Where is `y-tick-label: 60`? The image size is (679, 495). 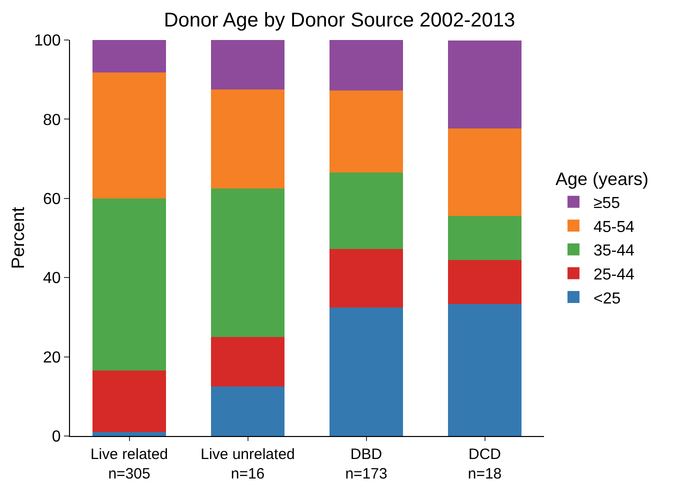 y-tick-label: 60 is located at coordinates (52, 199).